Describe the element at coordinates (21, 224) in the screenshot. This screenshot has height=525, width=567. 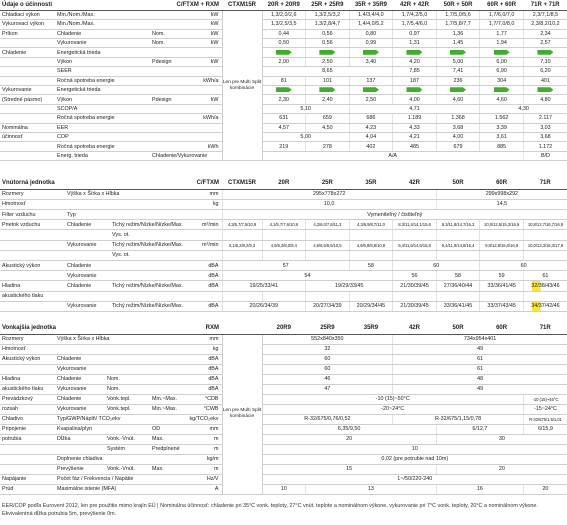
I see `label-label: Prietok vzduchu` at that location.